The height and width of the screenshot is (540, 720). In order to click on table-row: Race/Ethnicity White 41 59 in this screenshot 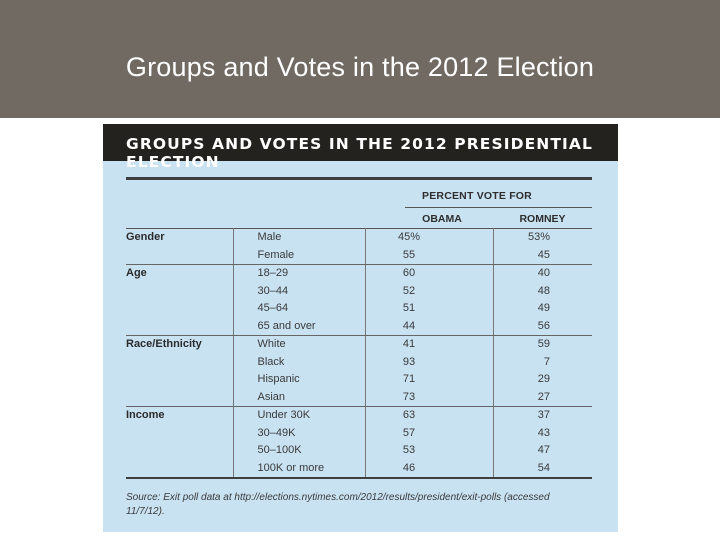, I will do `click(359, 344)`.